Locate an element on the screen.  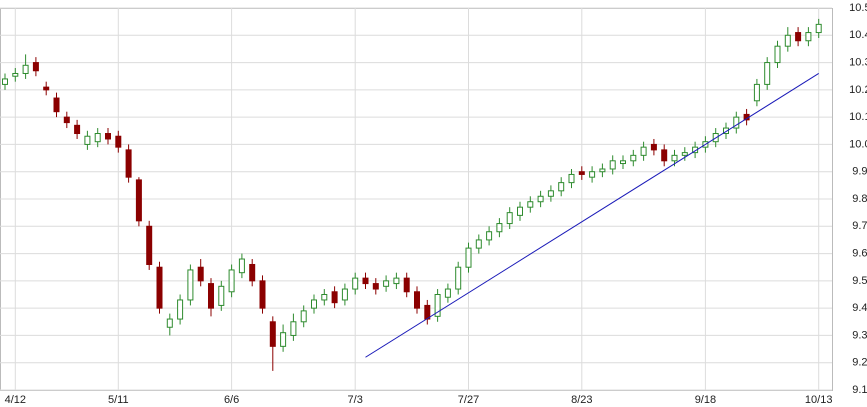
y-tick-label: 9.800 is located at coordinates (859, 199).